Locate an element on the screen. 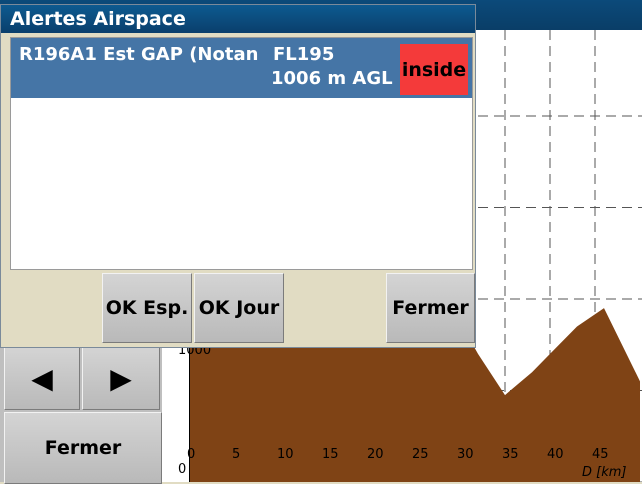  x-tick-label: 35 is located at coordinates (510, 454).